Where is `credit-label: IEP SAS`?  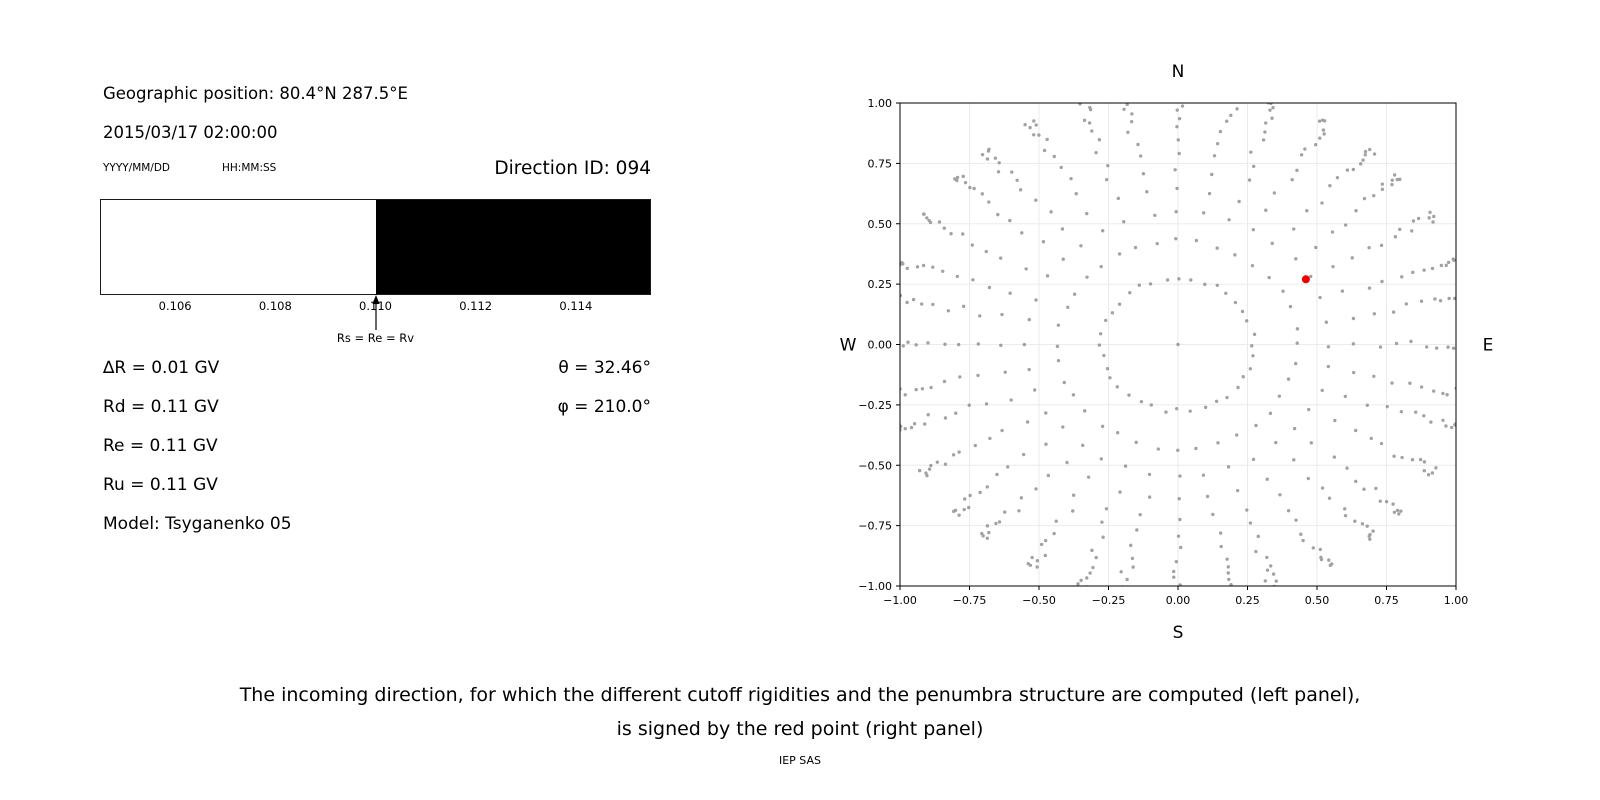
credit-label: IEP SAS is located at coordinates (800, 760).